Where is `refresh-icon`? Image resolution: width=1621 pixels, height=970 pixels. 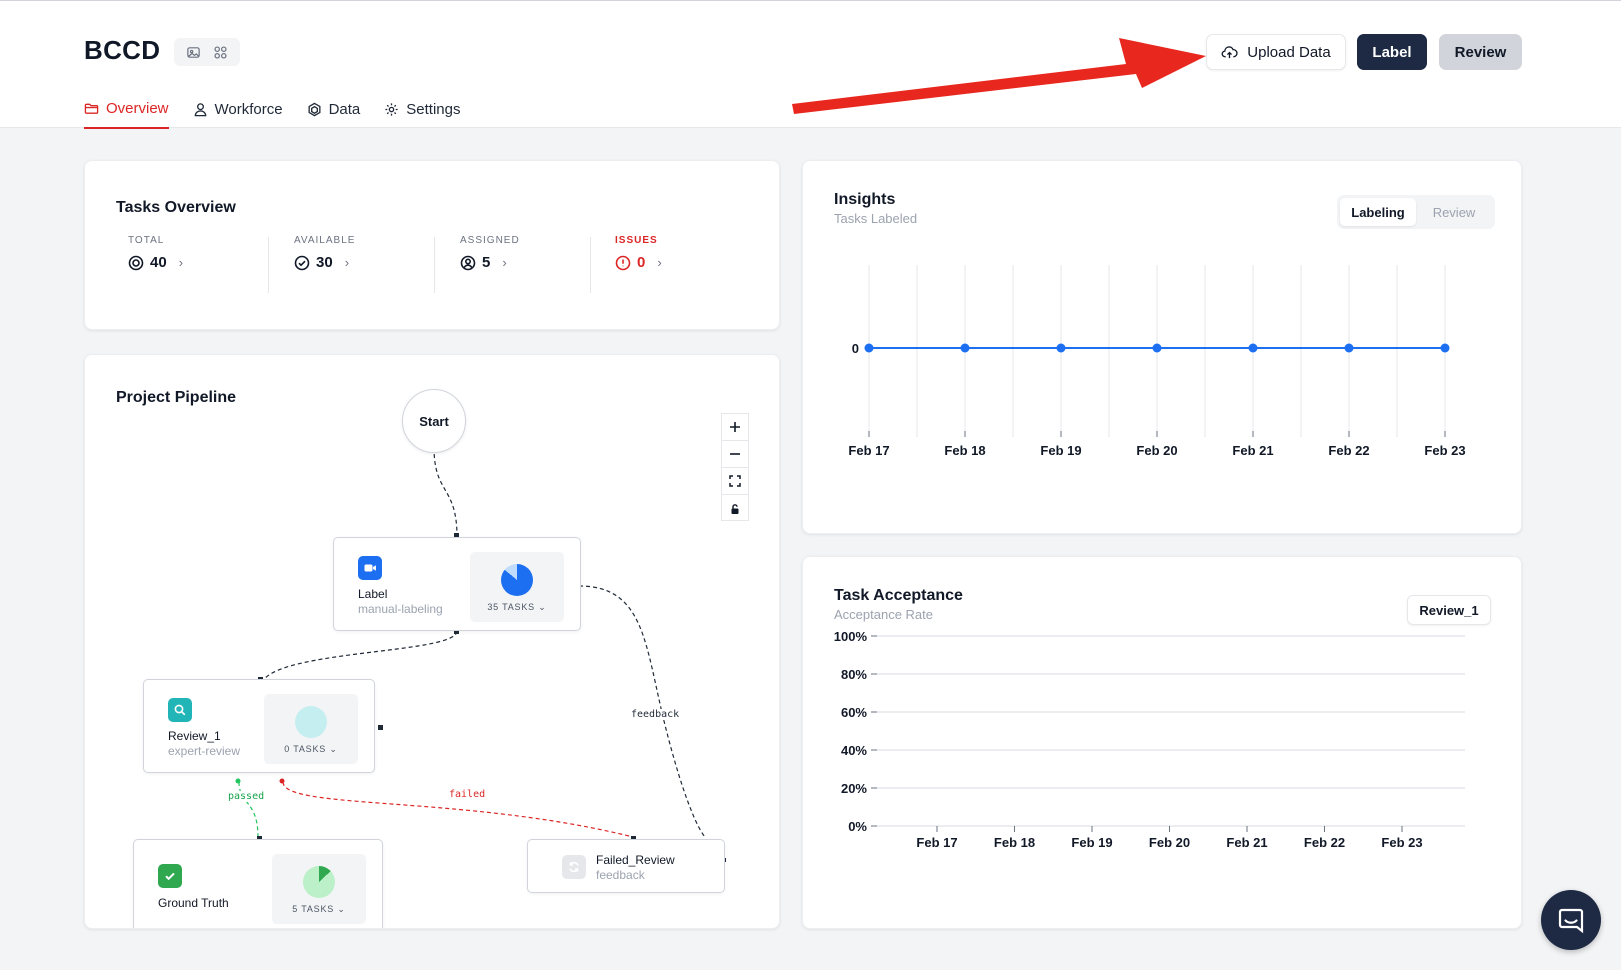
refresh-icon is located at coordinates (574, 867).